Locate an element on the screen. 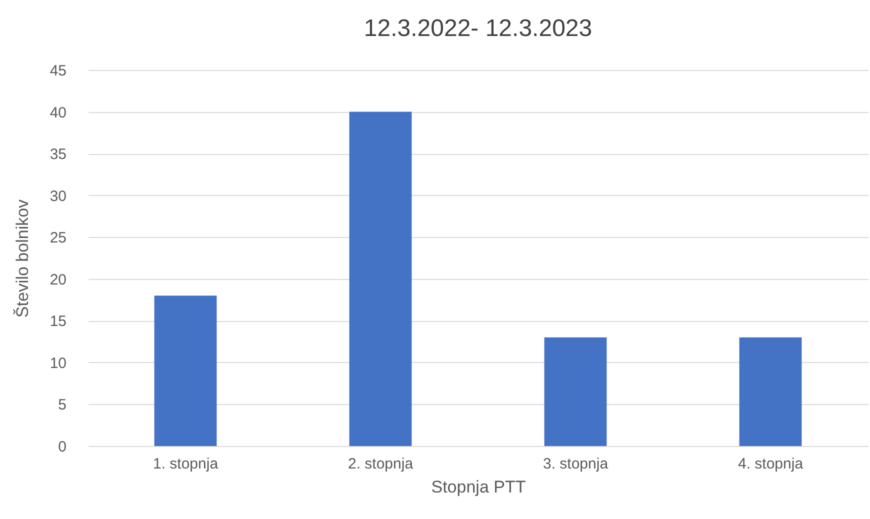  y-tick-label: 35 is located at coordinates (58, 155).